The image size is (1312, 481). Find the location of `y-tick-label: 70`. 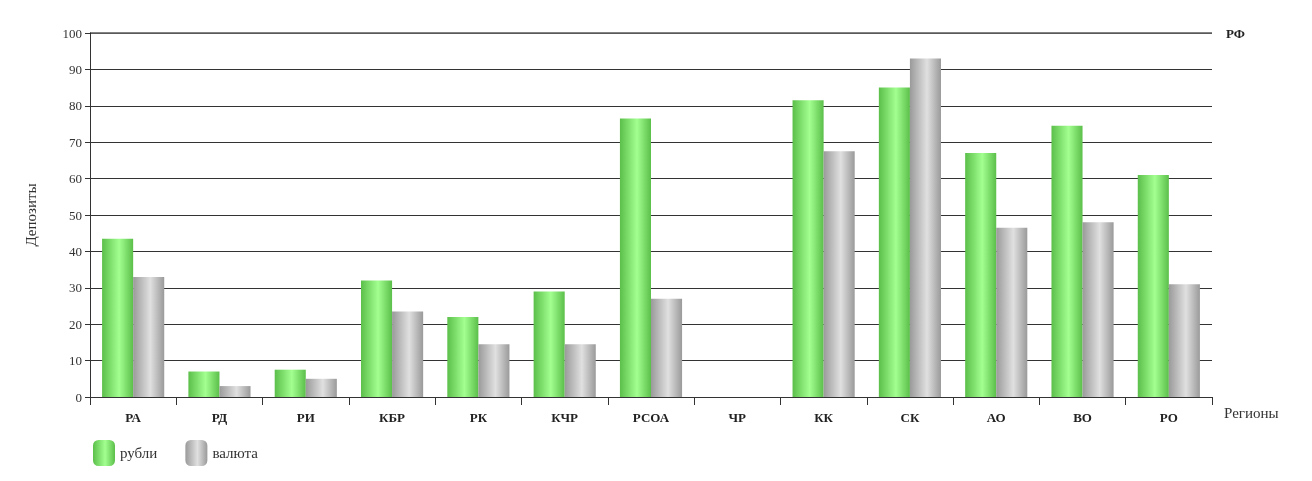

y-tick-label: 70 is located at coordinates (75, 142).